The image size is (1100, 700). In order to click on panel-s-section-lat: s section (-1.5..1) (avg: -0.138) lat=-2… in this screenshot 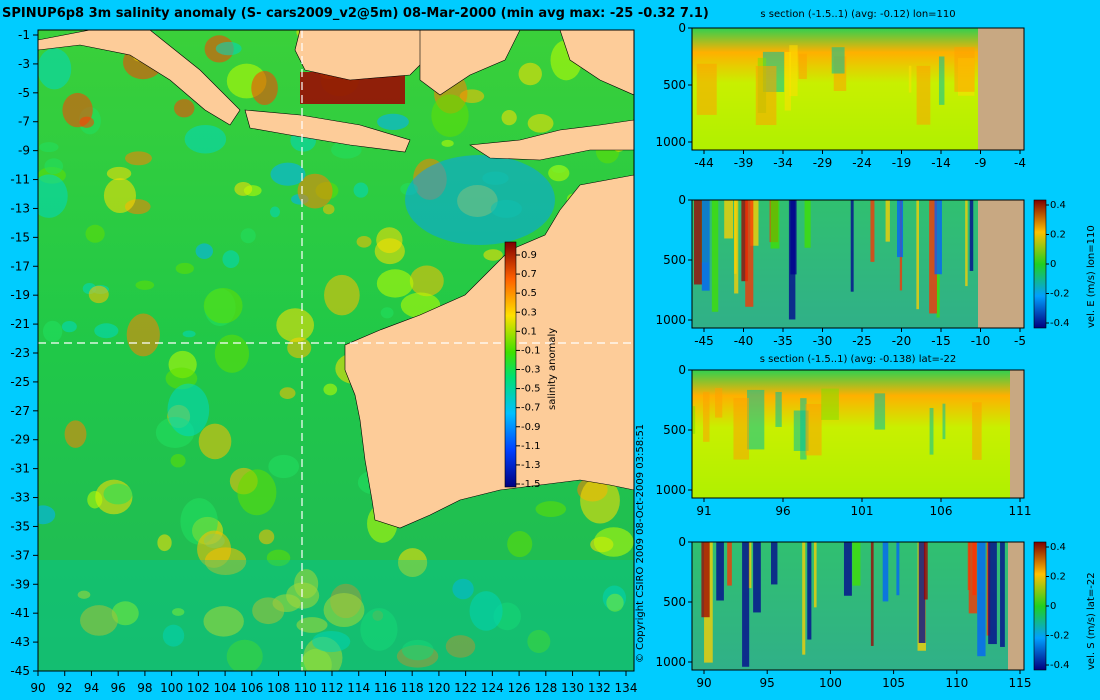, I will do `click(843, 436)`.